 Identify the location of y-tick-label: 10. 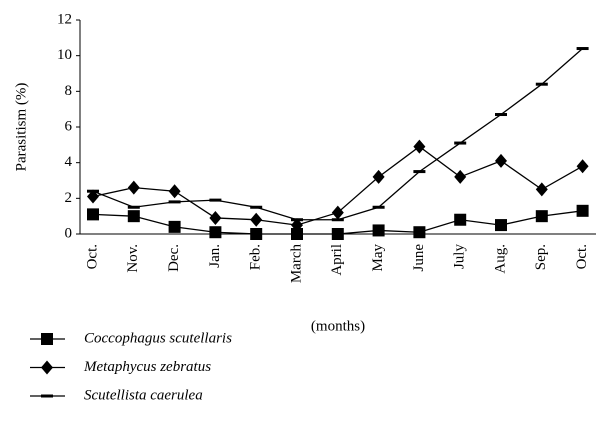
(64, 55).